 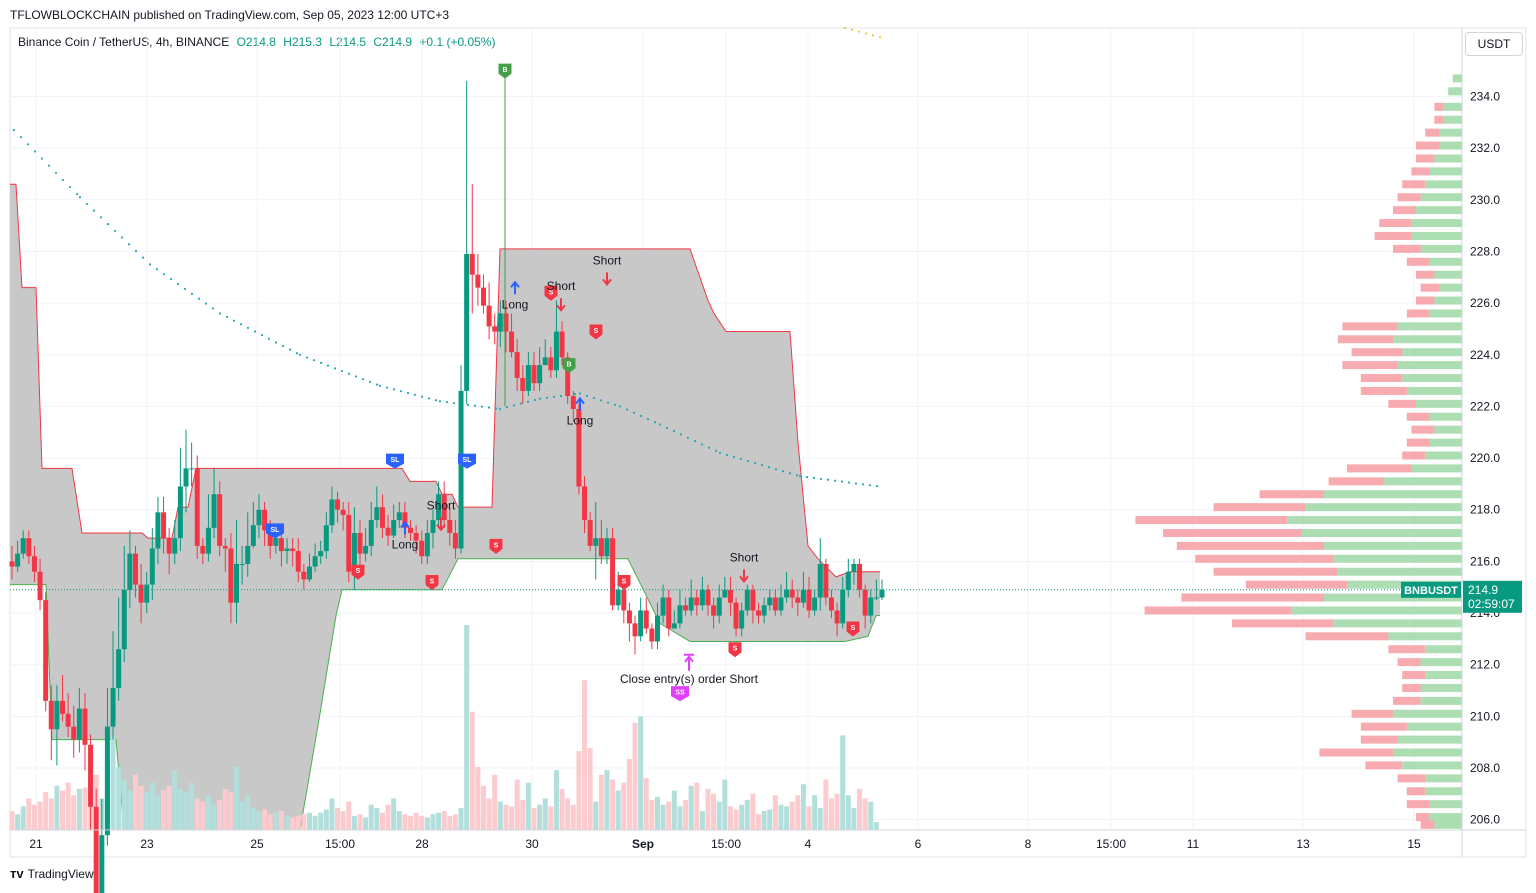 I want to click on x-tick-label: 25, so click(x=257, y=844).